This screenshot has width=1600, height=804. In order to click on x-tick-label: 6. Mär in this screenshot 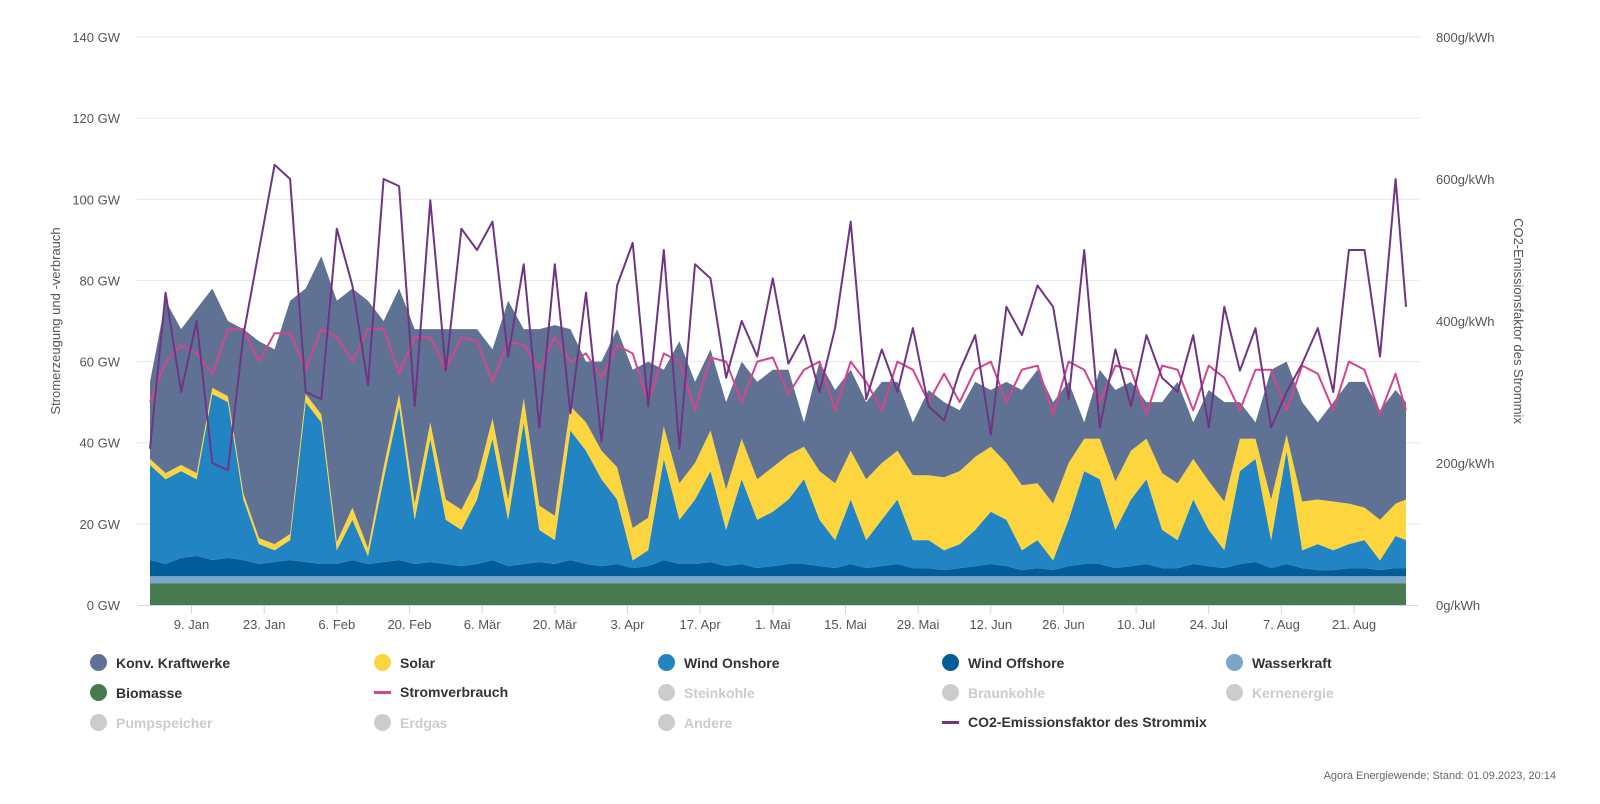, I will do `click(483, 624)`.